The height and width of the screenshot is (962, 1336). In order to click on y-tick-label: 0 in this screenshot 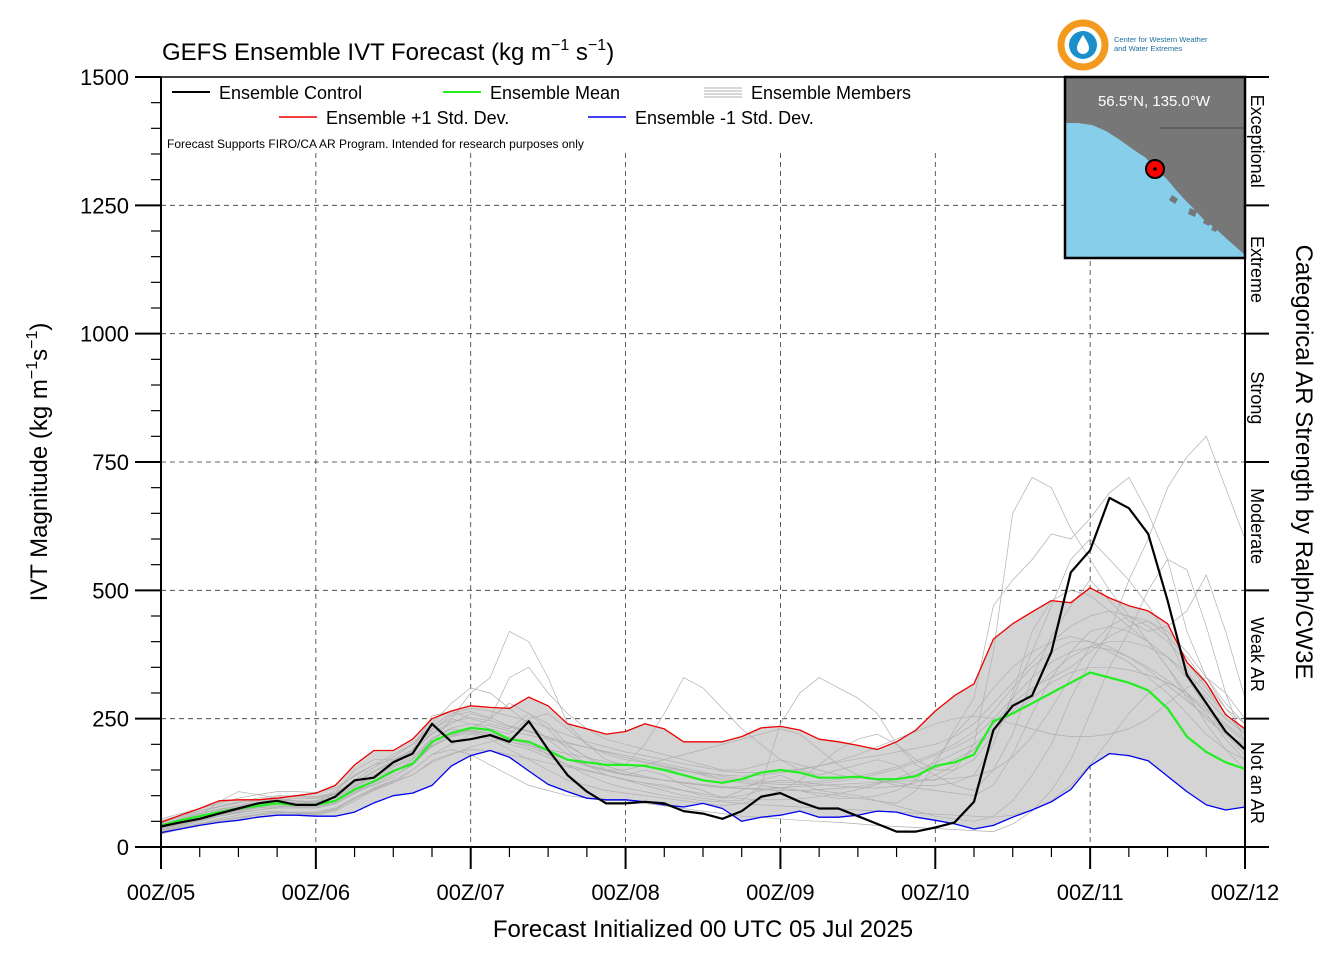, I will do `click(123, 847)`.